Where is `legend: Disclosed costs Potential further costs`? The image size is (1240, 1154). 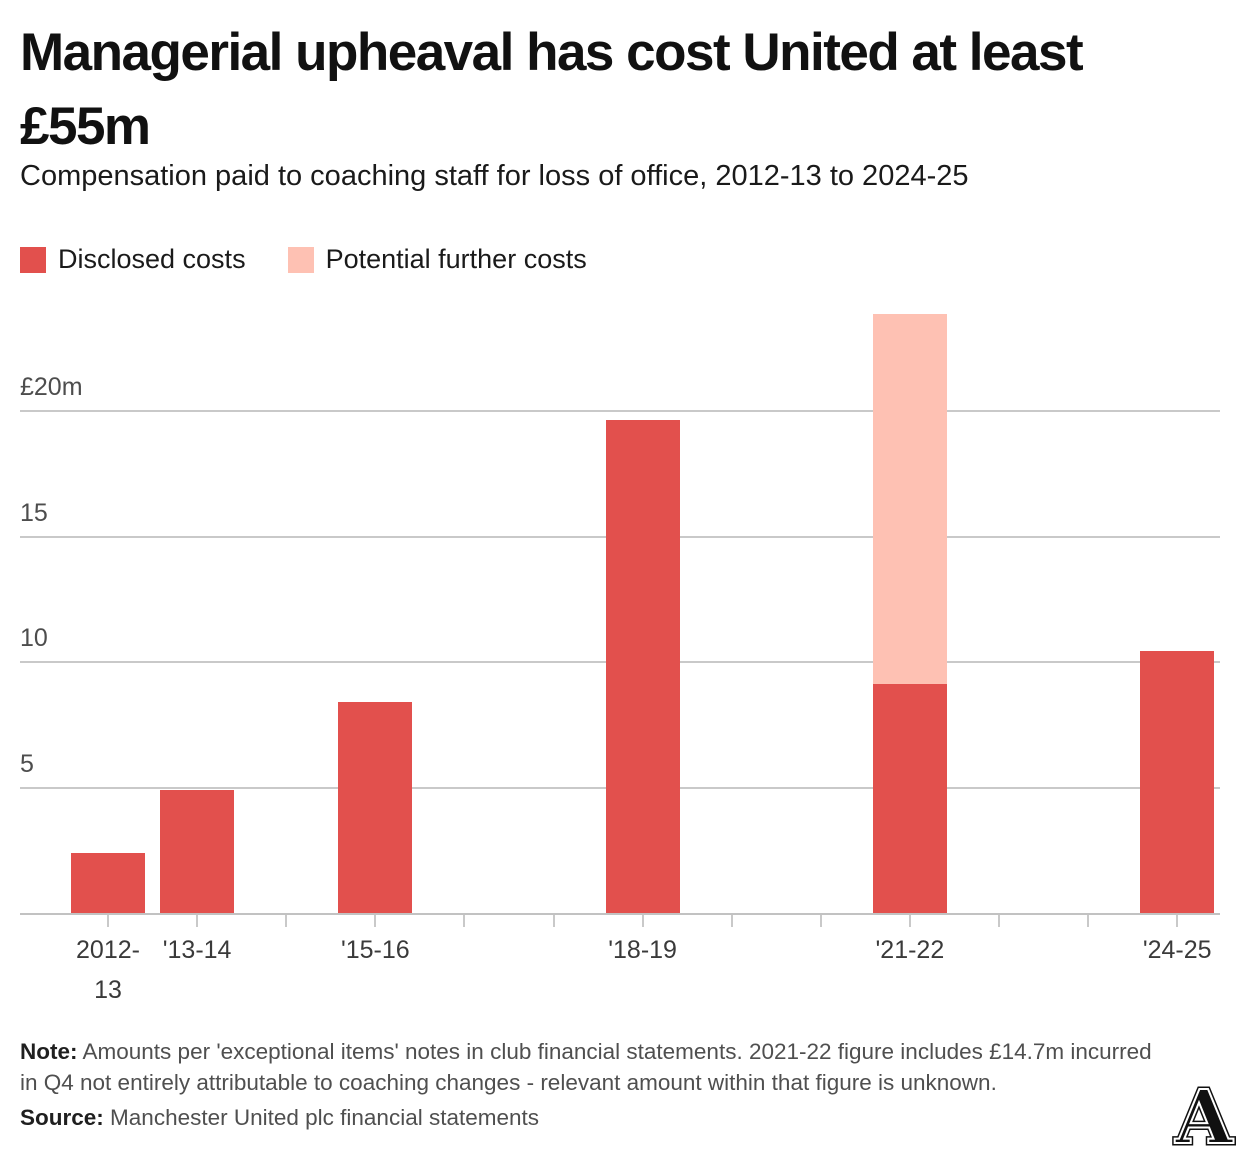 legend: Disclosed costs Potential further costs is located at coordinates (303, 259).